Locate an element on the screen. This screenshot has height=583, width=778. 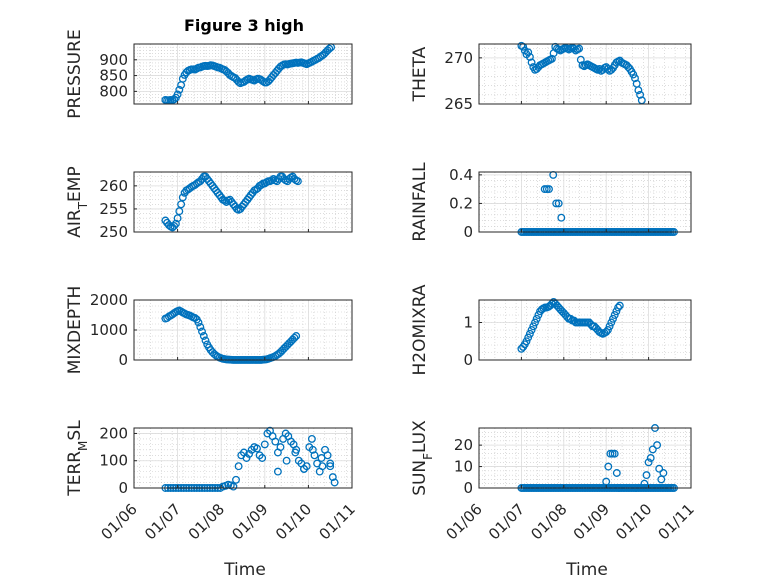
y-axis-label-main: SUN is located at coordinates (420, 478).